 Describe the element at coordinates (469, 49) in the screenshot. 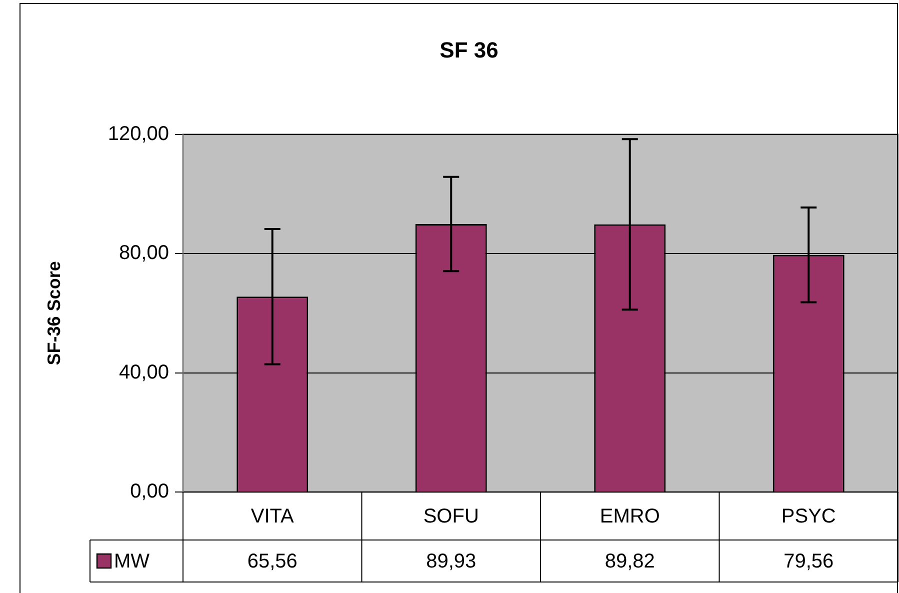

I see `chart-title: SF 36` at that location.